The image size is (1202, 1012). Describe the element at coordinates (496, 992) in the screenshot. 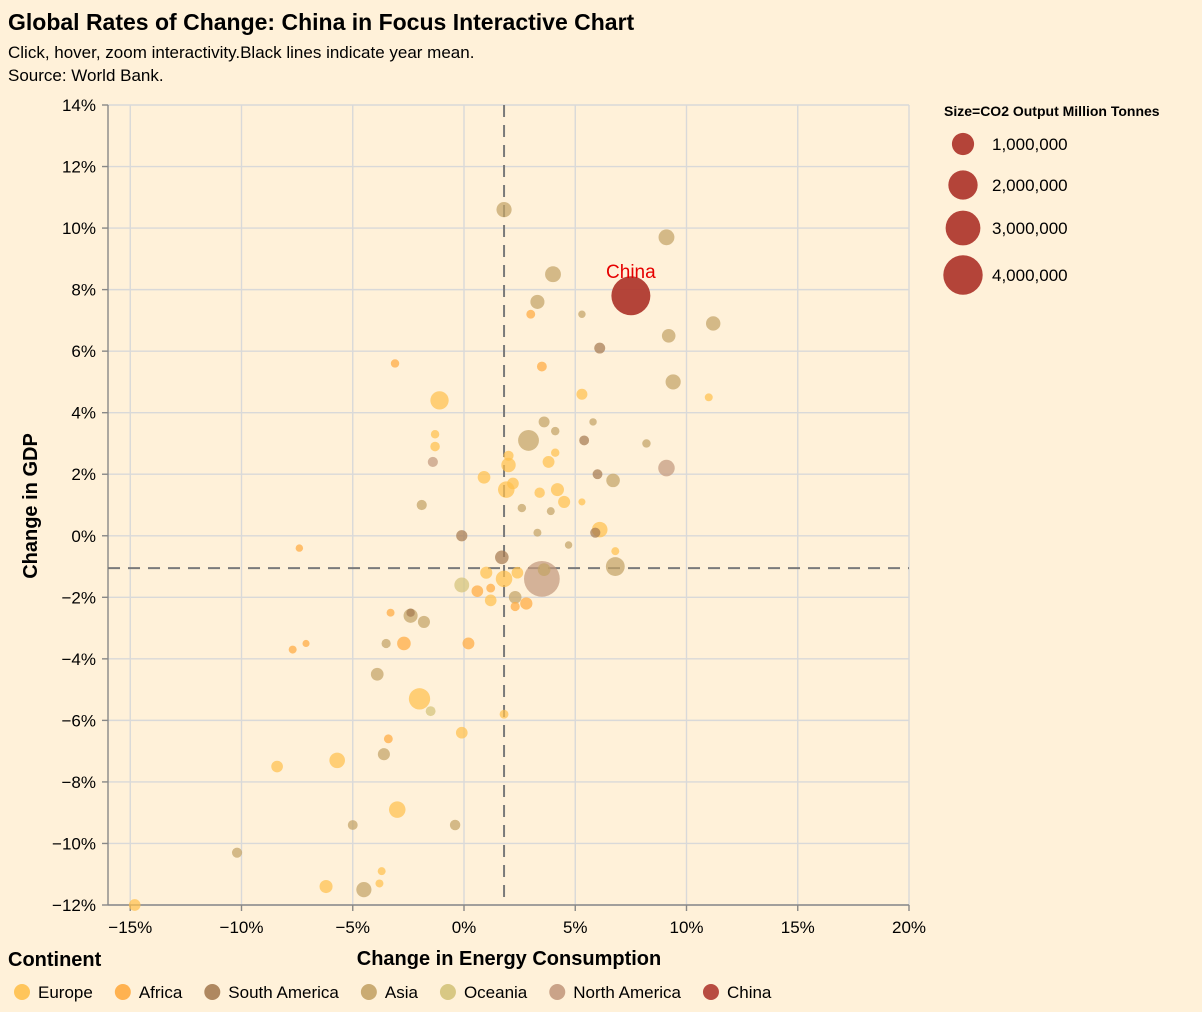

I see `color-legend-label: Oceania` at that location.